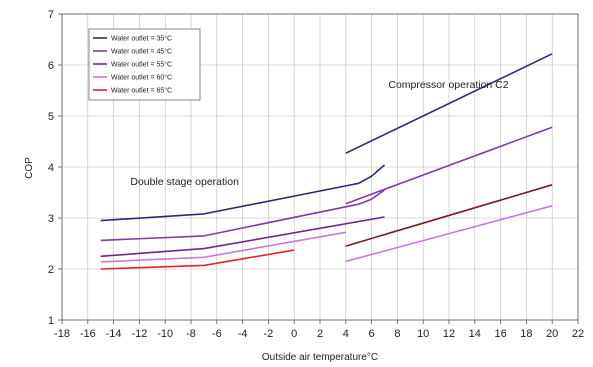  What do you see at coordinates (141, 39) in the screenshot?
I see `legend-label: Water outlet = 35°C` at bounding box center [141, 39].